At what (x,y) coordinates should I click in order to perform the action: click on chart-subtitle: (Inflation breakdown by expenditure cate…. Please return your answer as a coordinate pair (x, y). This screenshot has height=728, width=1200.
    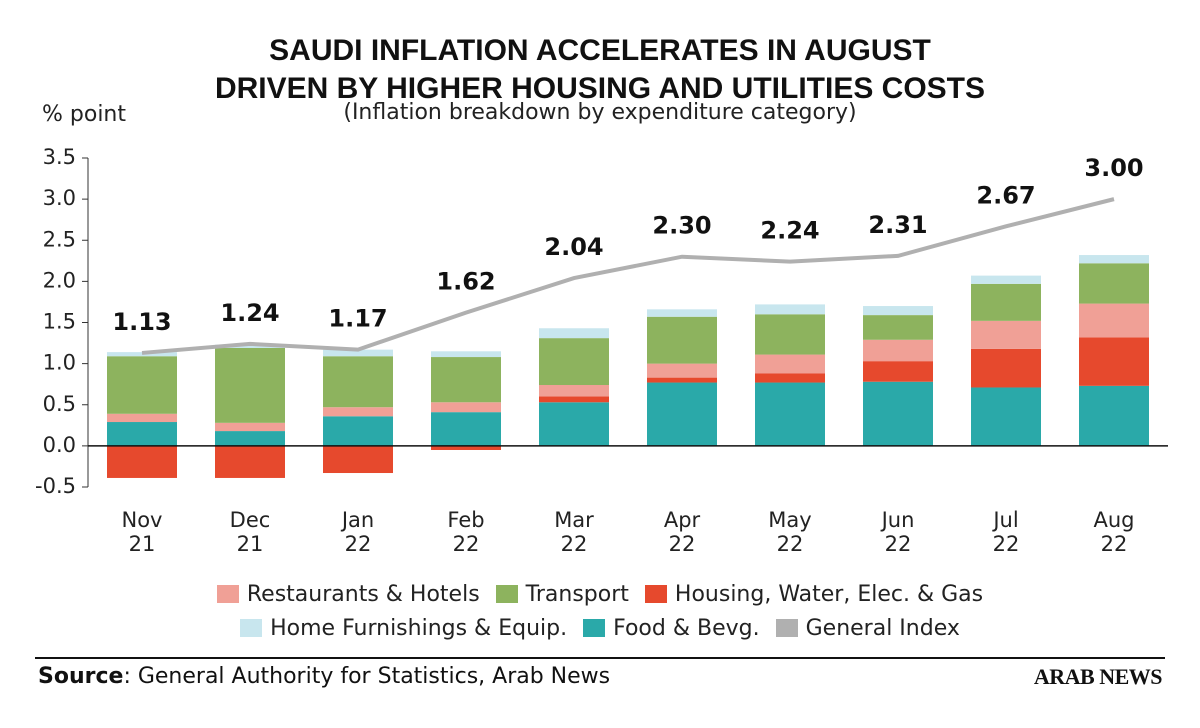
    Looking at the image, I should click on (600, 112).